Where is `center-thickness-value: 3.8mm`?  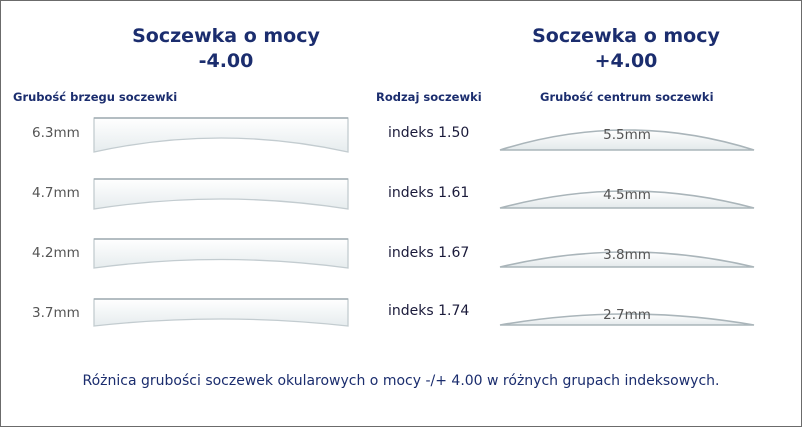
center-thickness-value: 3.8mm is located at coordinates (627, 255).